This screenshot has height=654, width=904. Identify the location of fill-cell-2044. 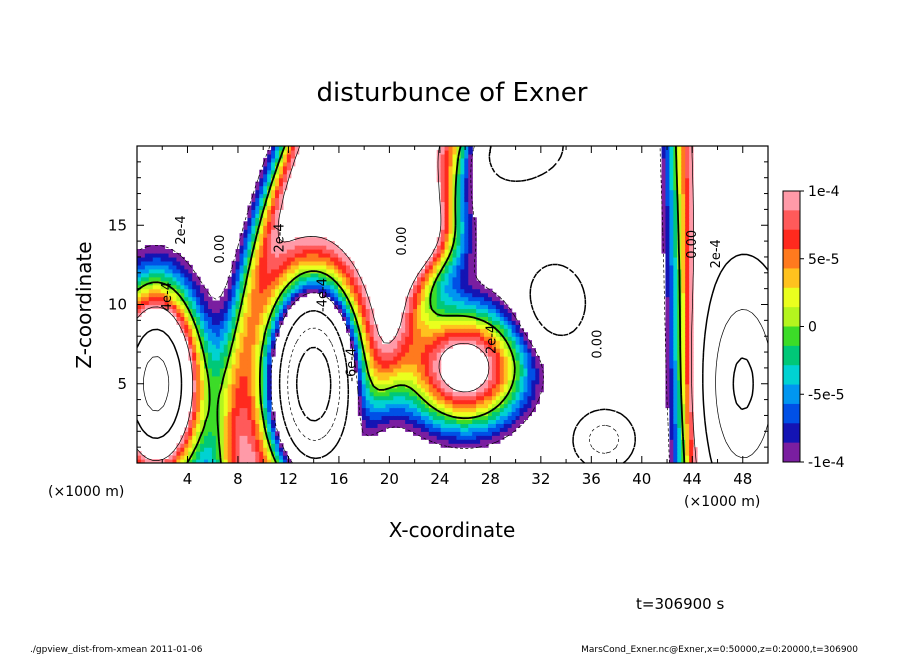
(376, 410).